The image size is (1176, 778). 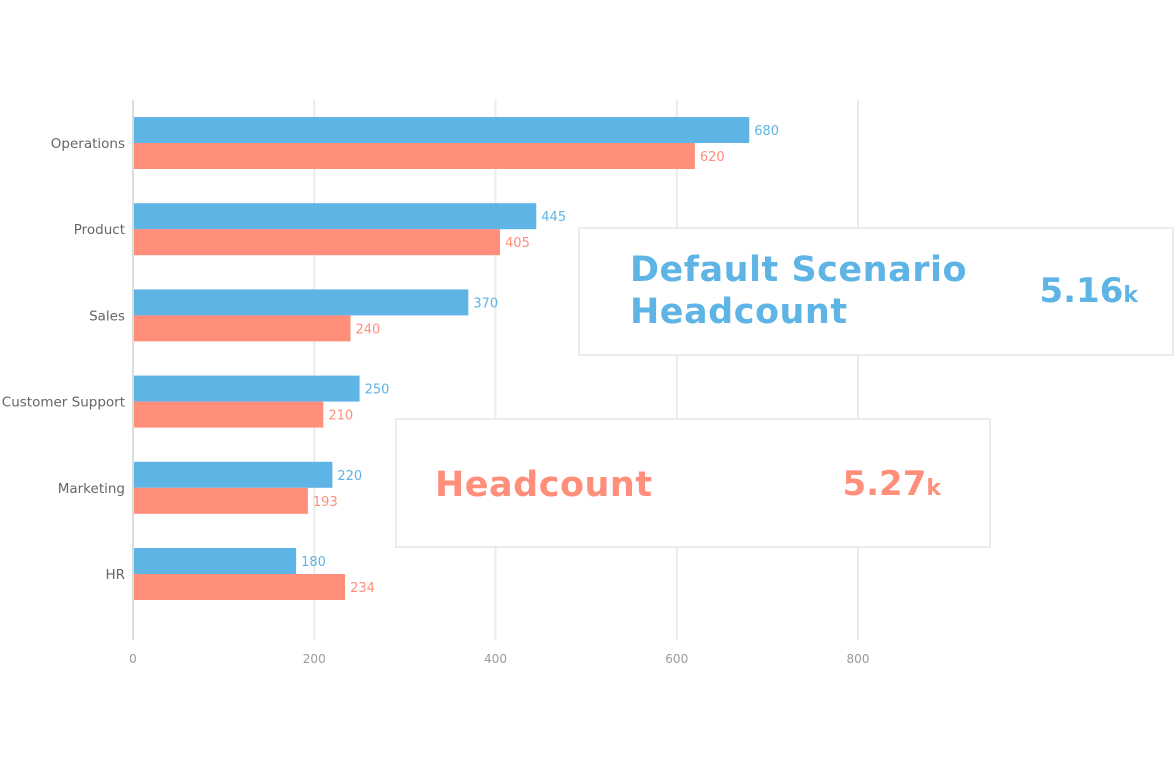 What do you see at coordinates (91, 489) in the screenshot?
I see `category-label: Marketing` at bounding box center [91, 489].